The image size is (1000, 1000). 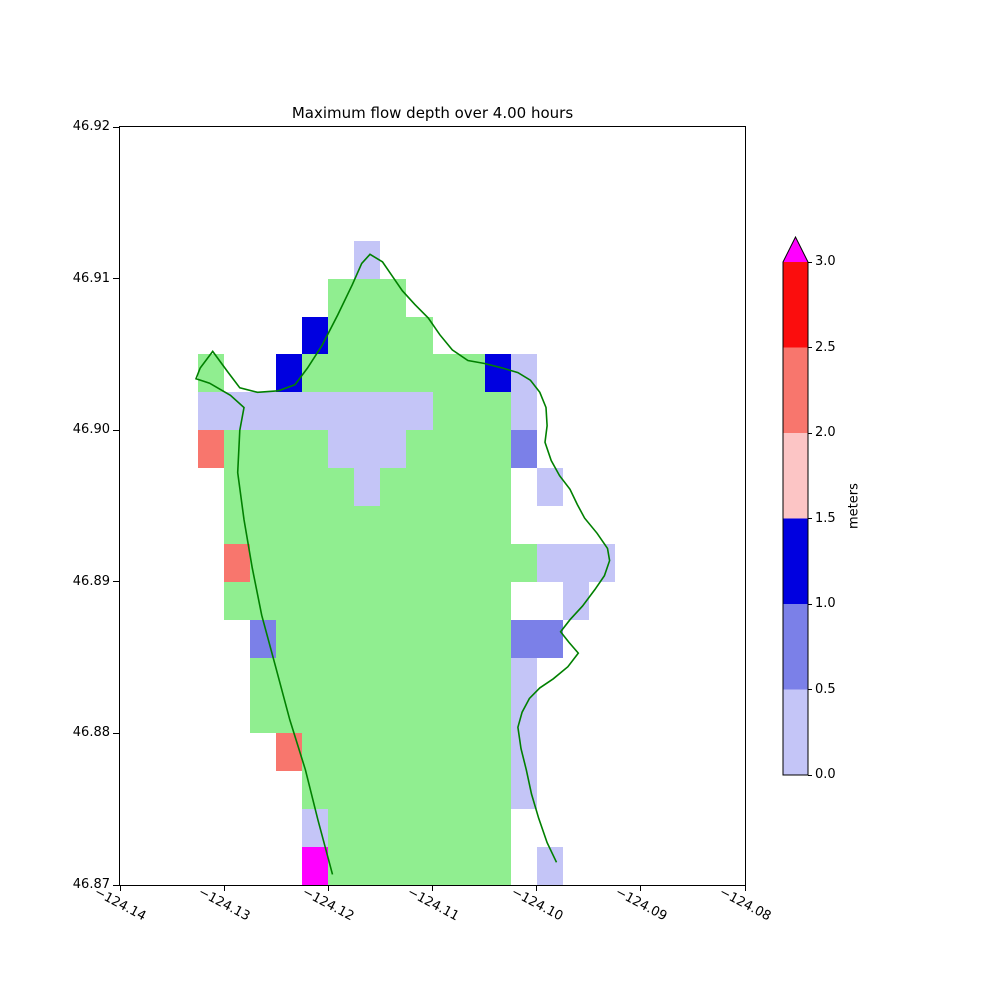 I want to click on y-tick-label: 46.89, so click(x=91, y=581).